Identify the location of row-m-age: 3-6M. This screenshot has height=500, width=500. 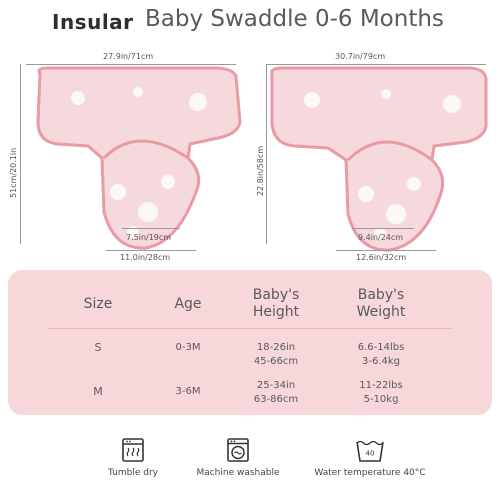
(188, 391).